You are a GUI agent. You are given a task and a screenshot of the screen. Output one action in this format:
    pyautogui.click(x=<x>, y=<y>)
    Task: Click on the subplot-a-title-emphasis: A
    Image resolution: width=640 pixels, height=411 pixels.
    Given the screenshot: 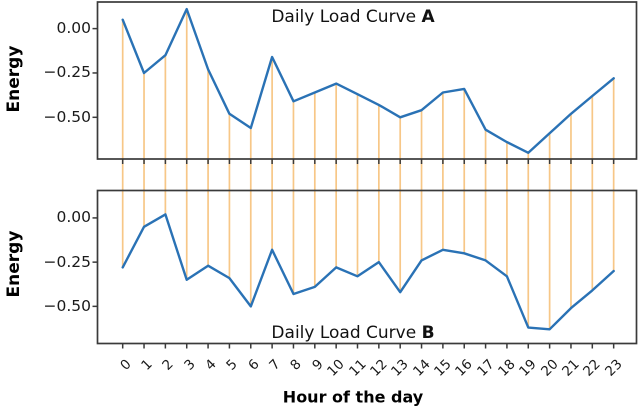 What is the action you would take?
    pyautogui.click(x=428, y=17)
    